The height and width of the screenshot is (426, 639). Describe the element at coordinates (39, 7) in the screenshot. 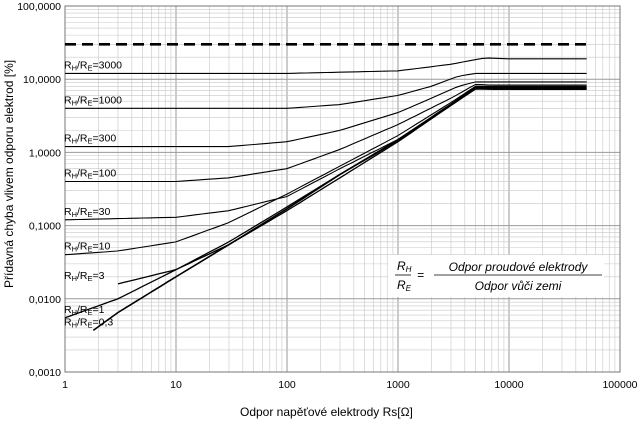

I see `y-tick-label: 100,0000` at that location.